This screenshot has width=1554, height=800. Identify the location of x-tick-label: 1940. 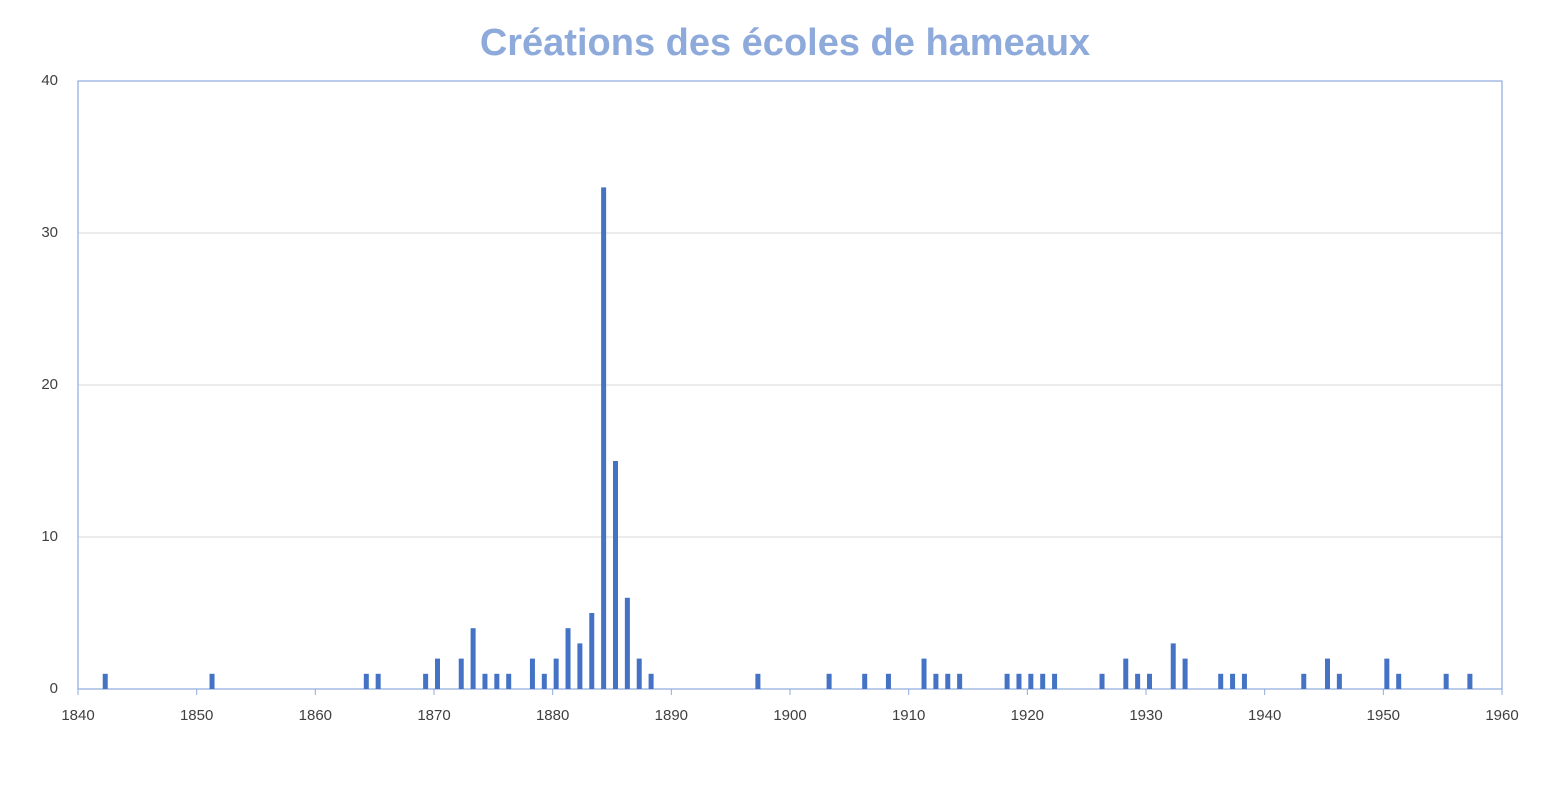
(1264, 715).